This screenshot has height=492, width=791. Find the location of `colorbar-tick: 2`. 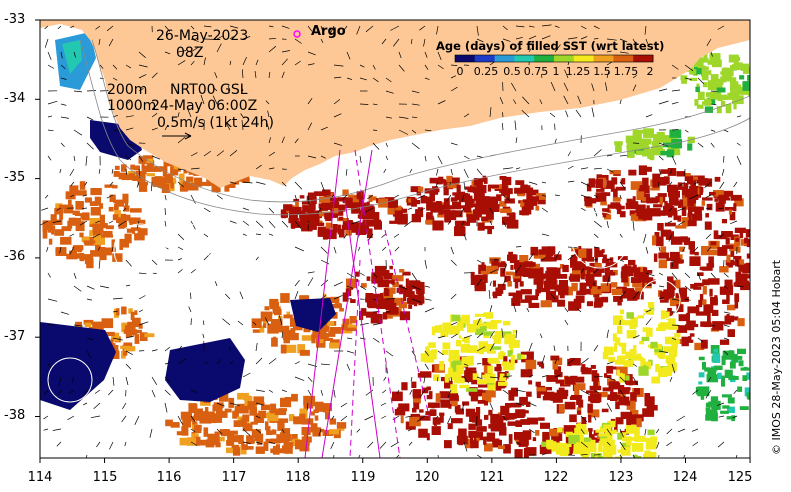

colorbar-tick: 2 is located at coordinates (650, 71).